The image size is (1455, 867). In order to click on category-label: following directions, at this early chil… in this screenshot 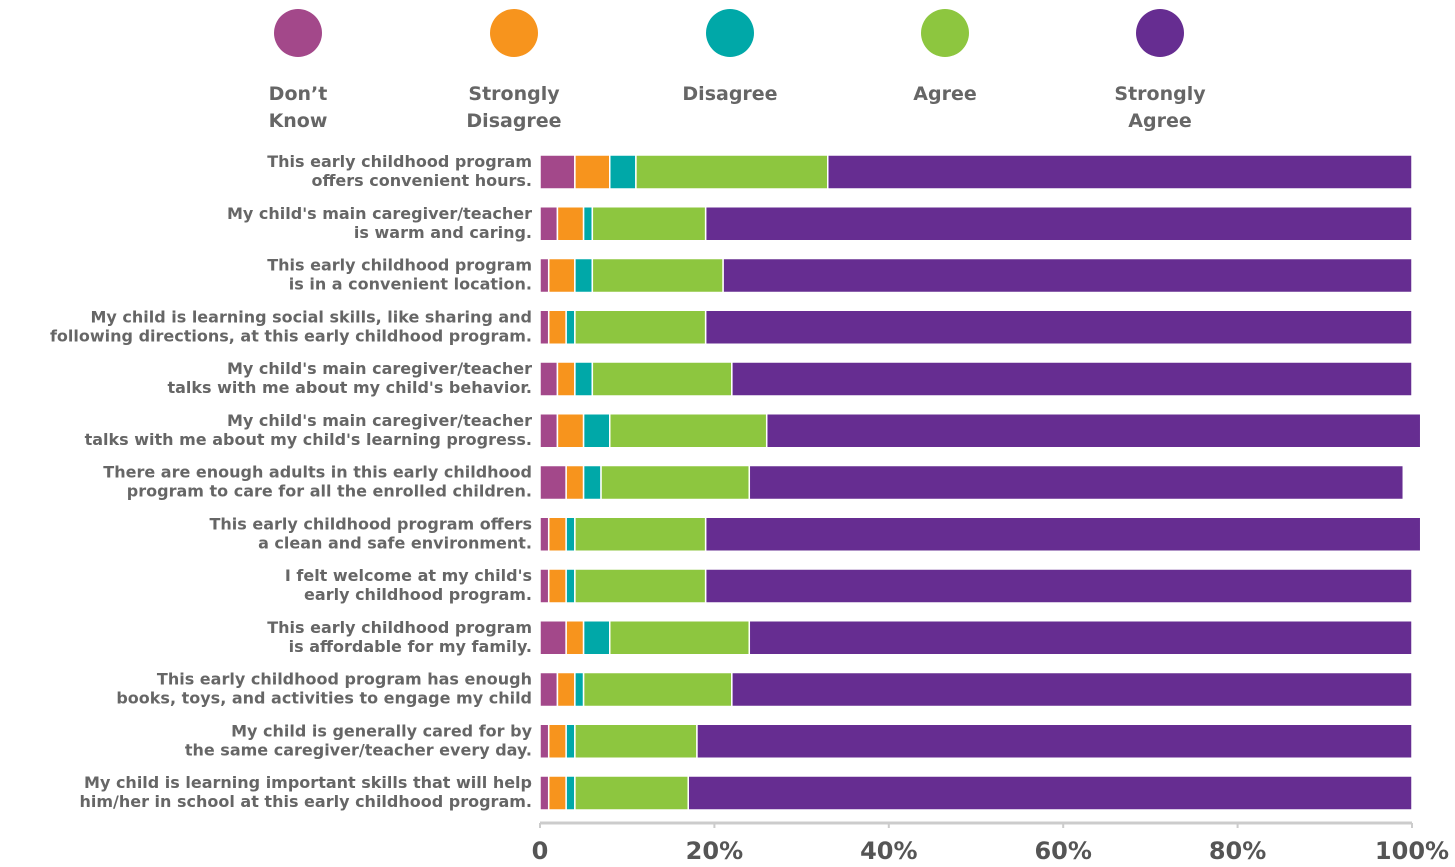, I will do `click(291, 335)`.